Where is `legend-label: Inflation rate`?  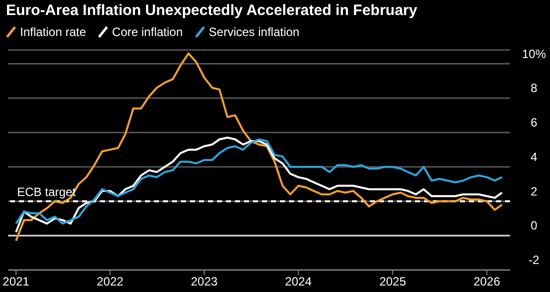
legend-label: Inflation rate is located at coordinates (53, 32).